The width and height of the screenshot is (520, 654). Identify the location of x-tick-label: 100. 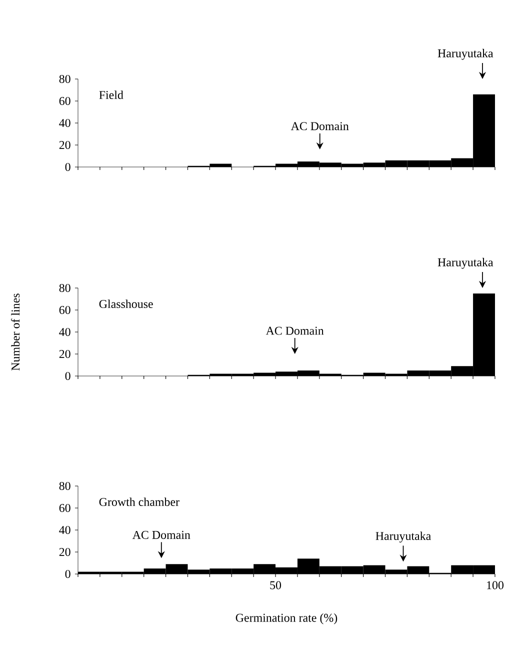
(495, 585).